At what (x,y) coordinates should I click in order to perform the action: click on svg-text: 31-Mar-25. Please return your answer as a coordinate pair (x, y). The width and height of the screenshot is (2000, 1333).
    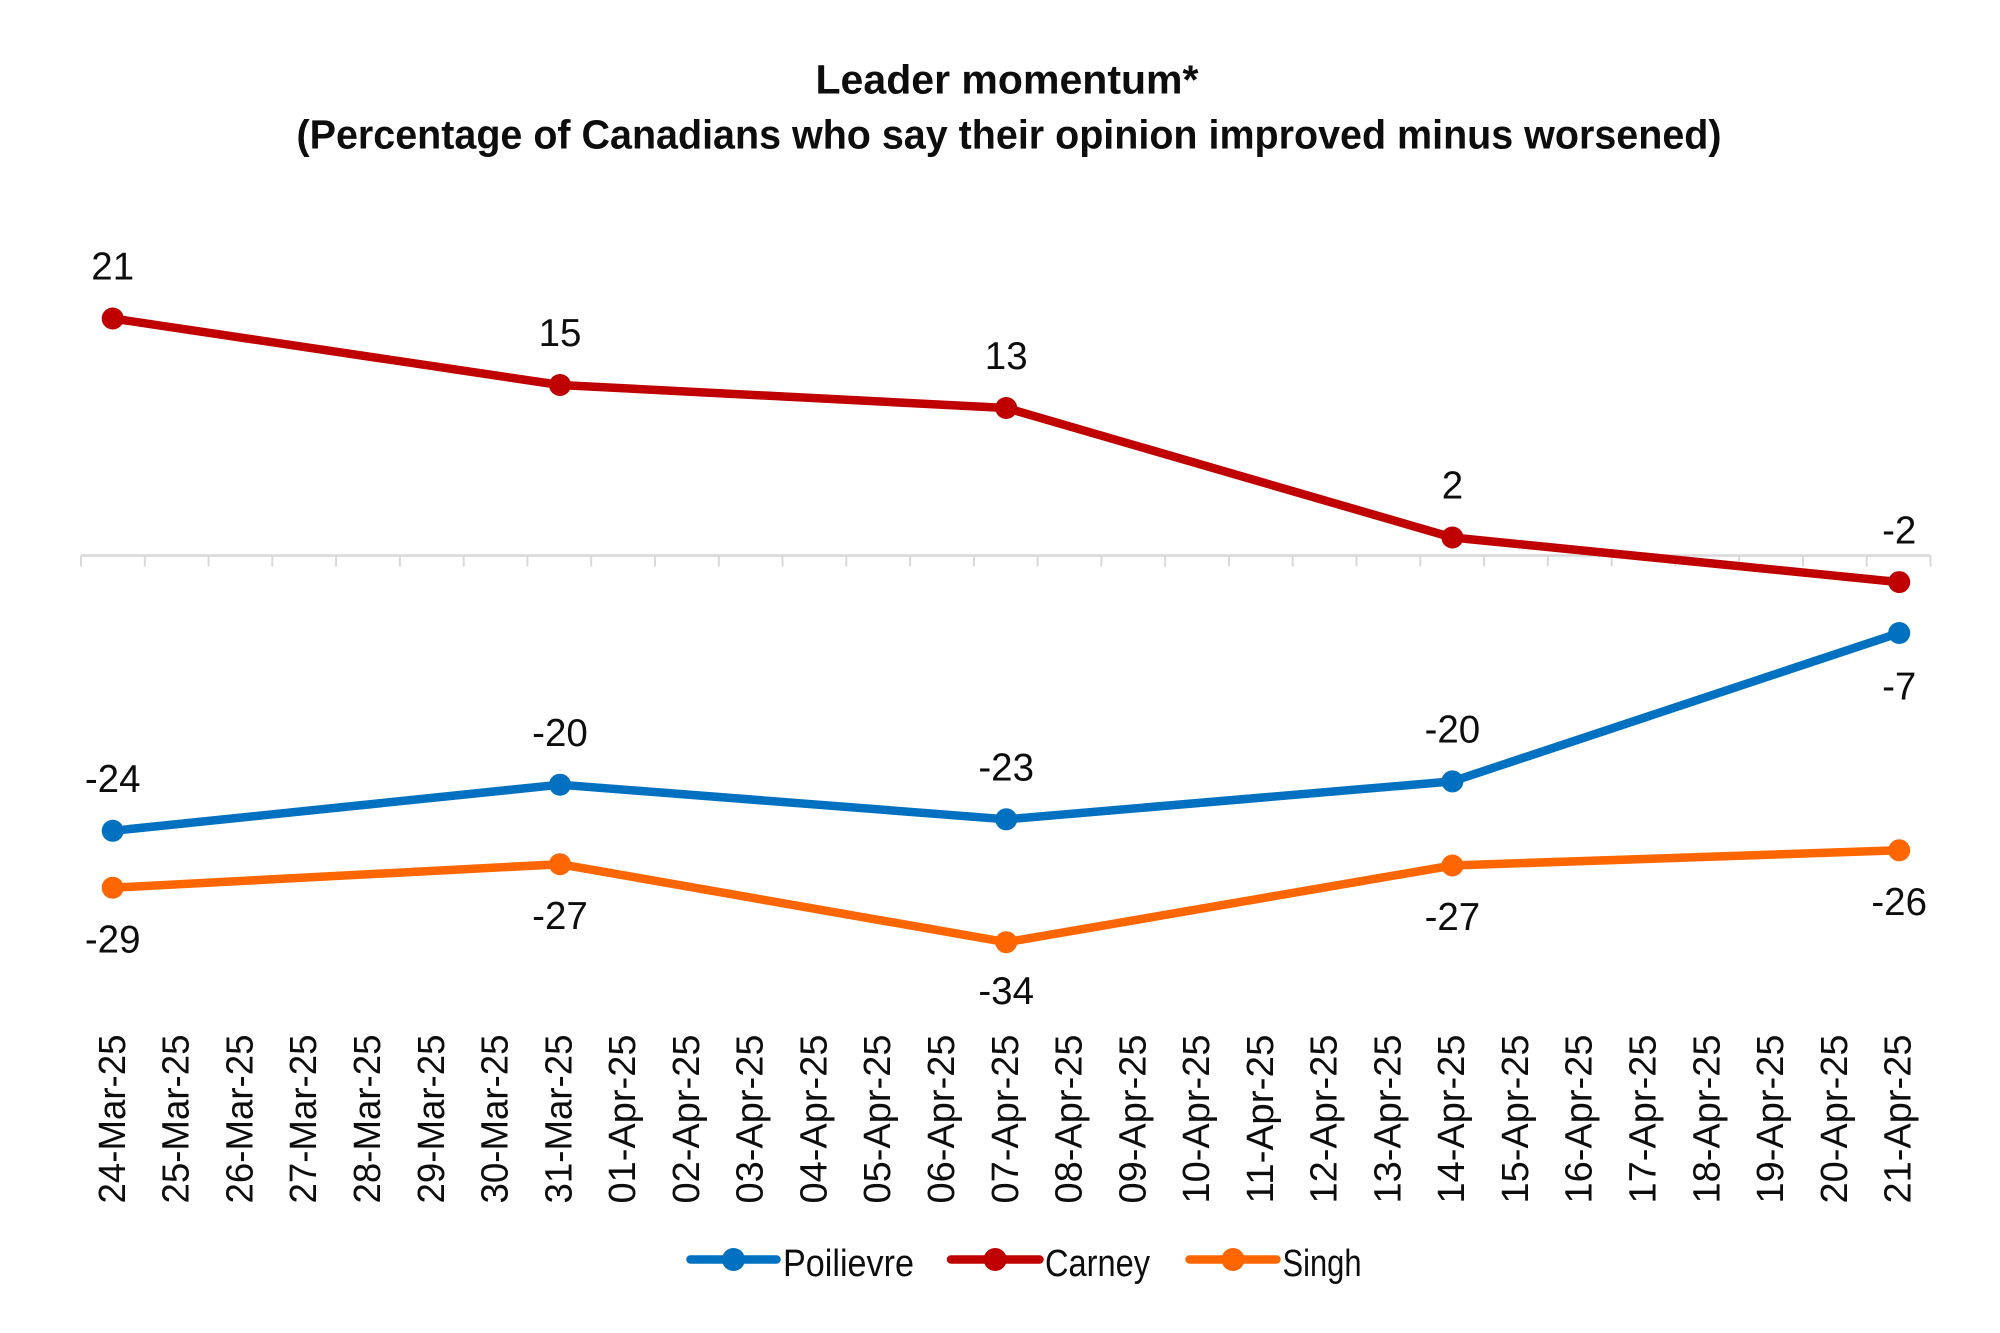
    Looking at the image, I should click on (559, 1119).